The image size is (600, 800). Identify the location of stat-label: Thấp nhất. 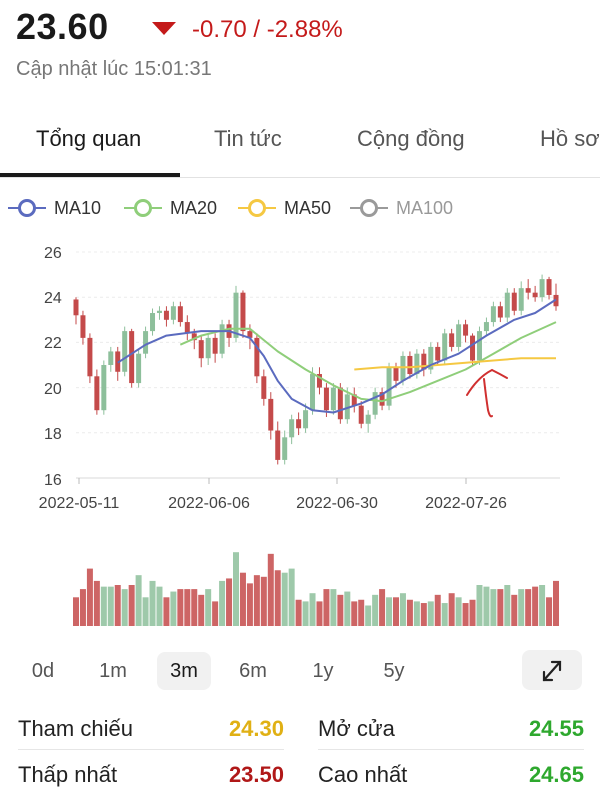
(68, 774).